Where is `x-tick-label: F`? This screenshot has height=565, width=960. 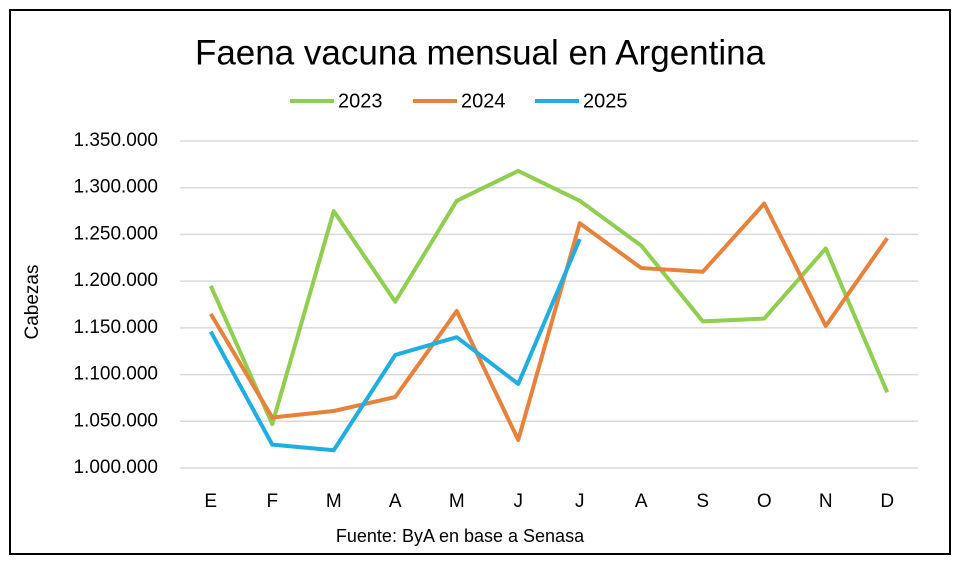
x-tick-label: F is located at coordinates (272, 501).